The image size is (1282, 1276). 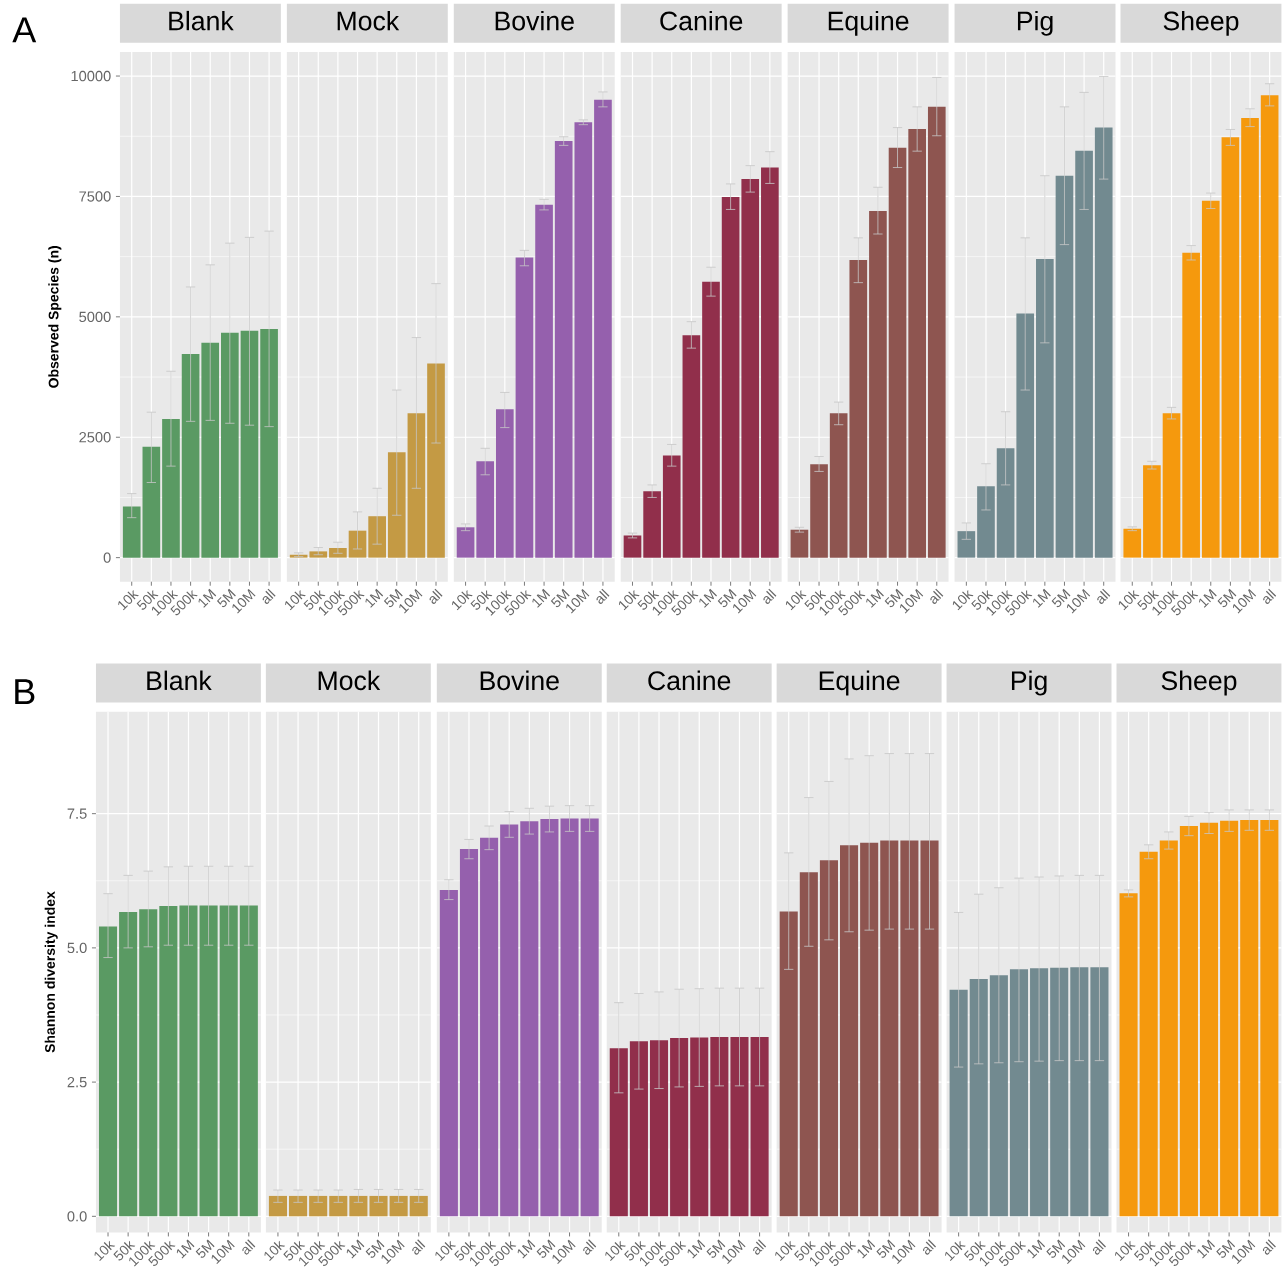 What do you see at coordinates (77, 947) in the screenshot?
I see `y-tick-label: 5.0` at bounding box center [77, 947].